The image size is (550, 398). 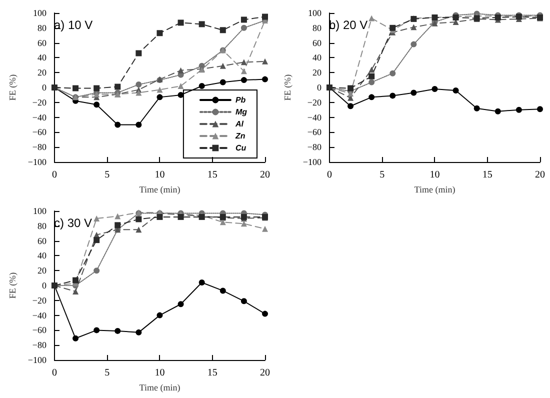 What do you see at coordinates (240, 100) in the screenshot?
I see `legend-label: Pb` at bounding box center [240, 100].